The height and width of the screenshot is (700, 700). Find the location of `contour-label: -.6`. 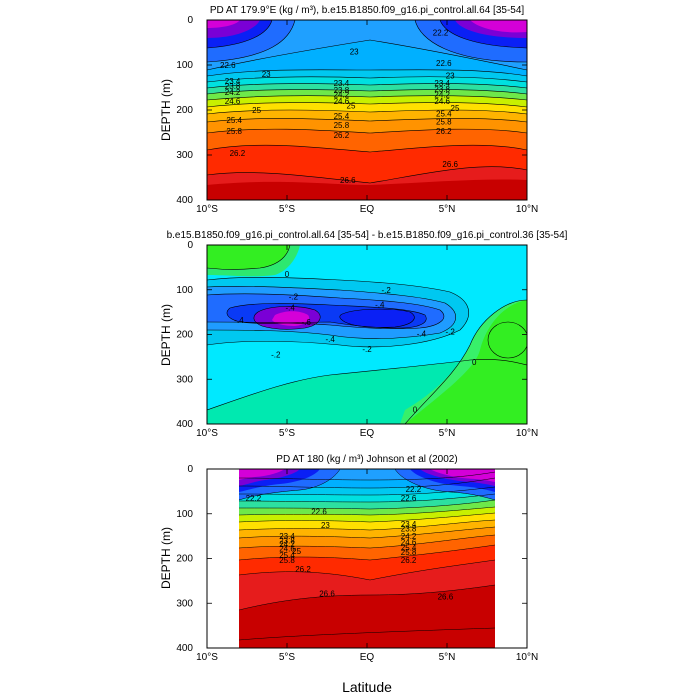

contour-label: -.6 is located at coordinates (307, 322).